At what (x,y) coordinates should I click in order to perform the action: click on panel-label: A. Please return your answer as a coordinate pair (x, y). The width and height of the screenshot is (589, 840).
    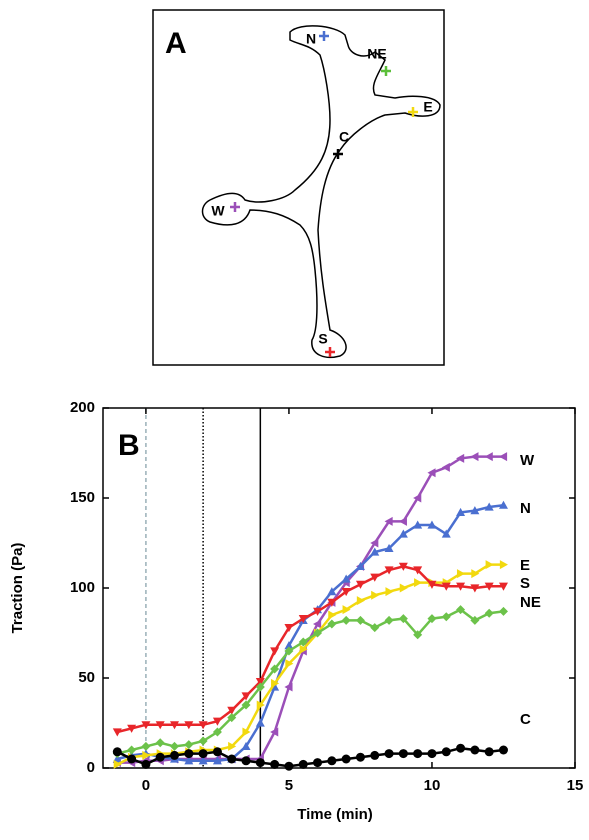
    Looking at the image, I should click on (176, 43).